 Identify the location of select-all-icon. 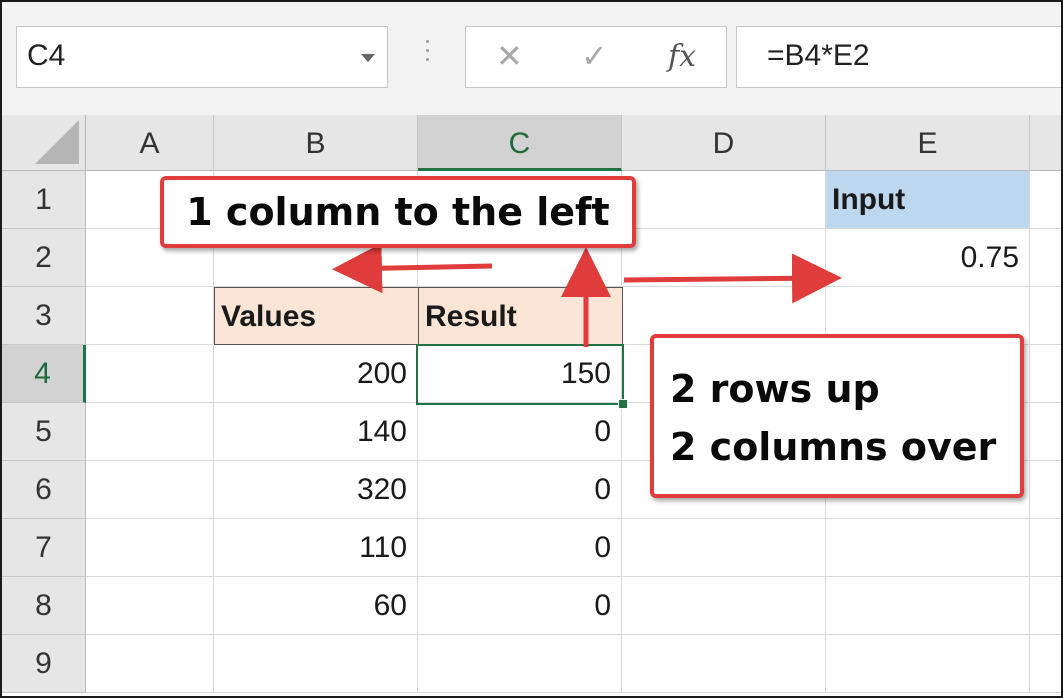
(57, 142).